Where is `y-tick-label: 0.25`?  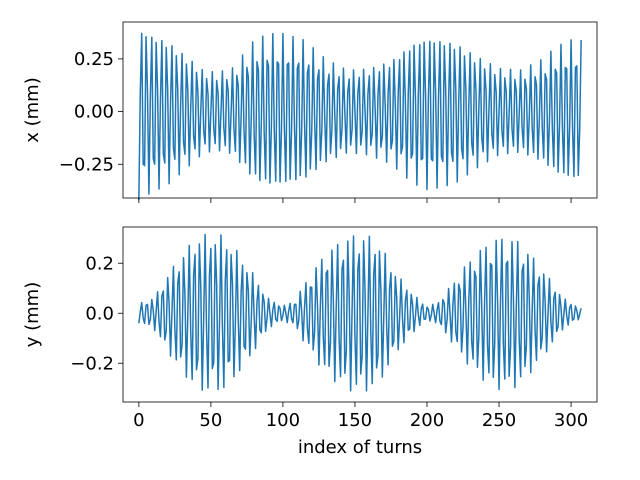
y-tick-label: 0.25 is located at coordinates (94, 59).